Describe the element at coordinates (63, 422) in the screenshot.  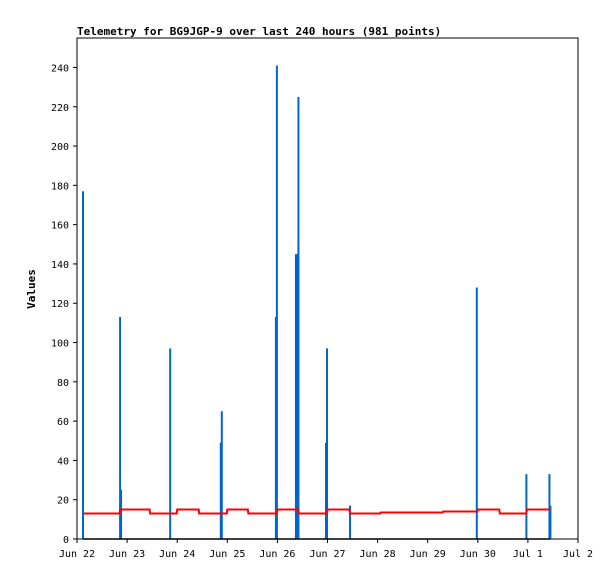
I see `y-tick-label: 60` at that location.